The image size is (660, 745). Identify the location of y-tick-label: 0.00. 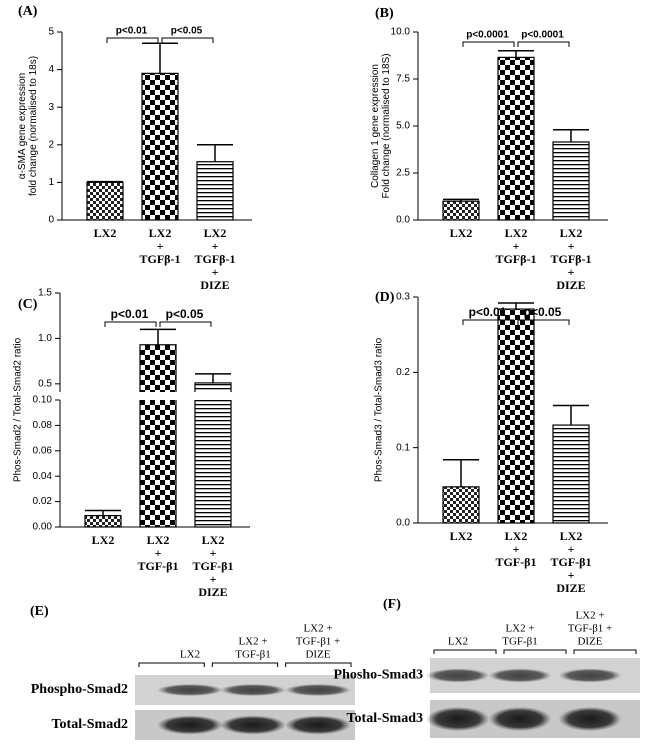
(43, 527).